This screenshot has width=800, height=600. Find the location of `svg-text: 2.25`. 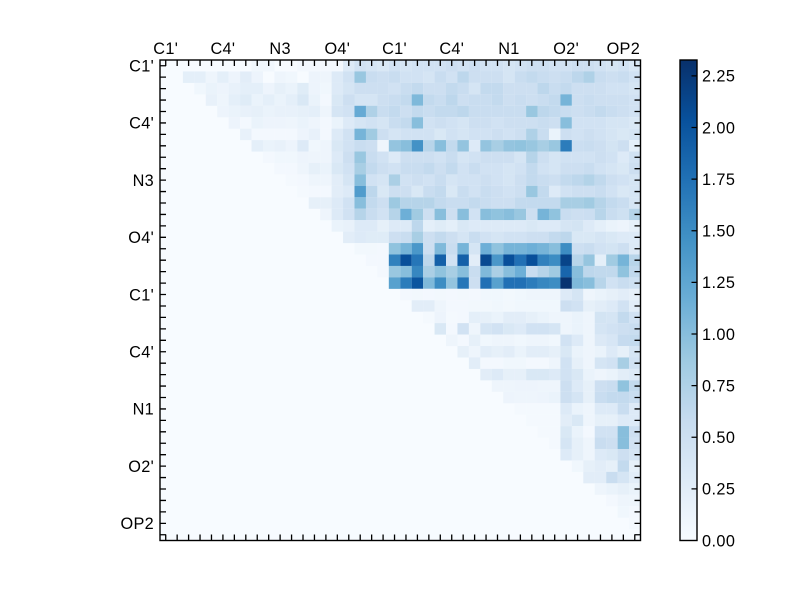

svg-text: 2.25 is located at coordinates (718, 77).